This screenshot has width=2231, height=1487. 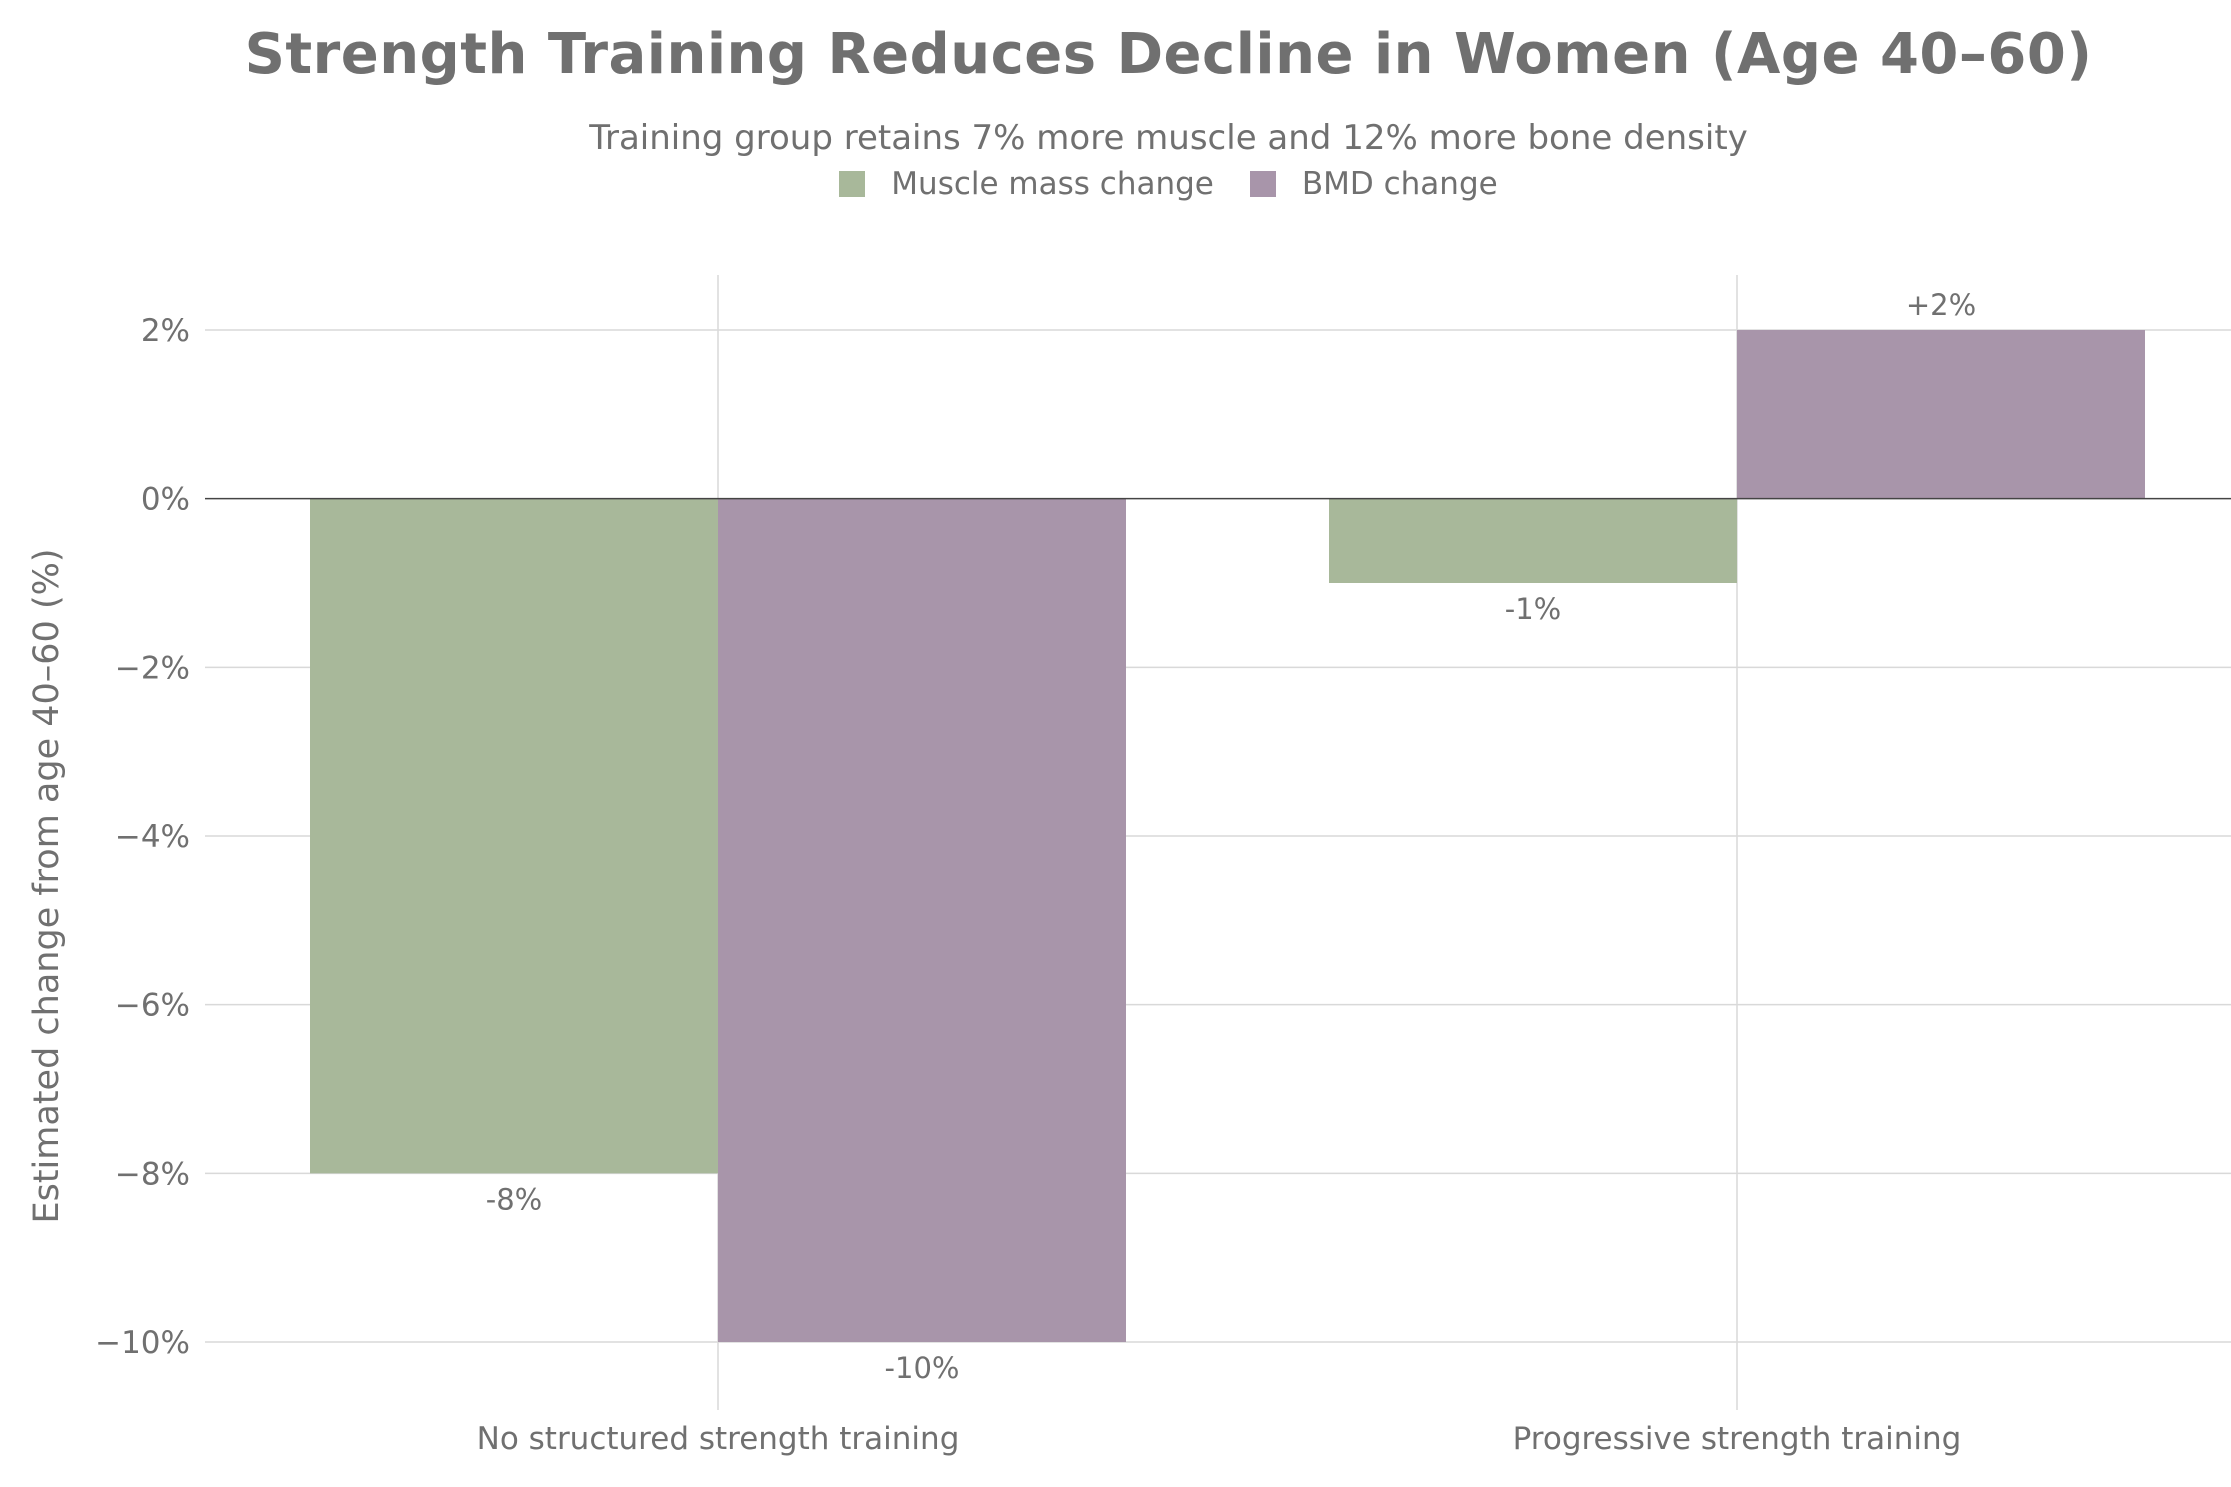 I want to click on legend-label-muscle: Muscle mass change, so click(x=1052, y=184).